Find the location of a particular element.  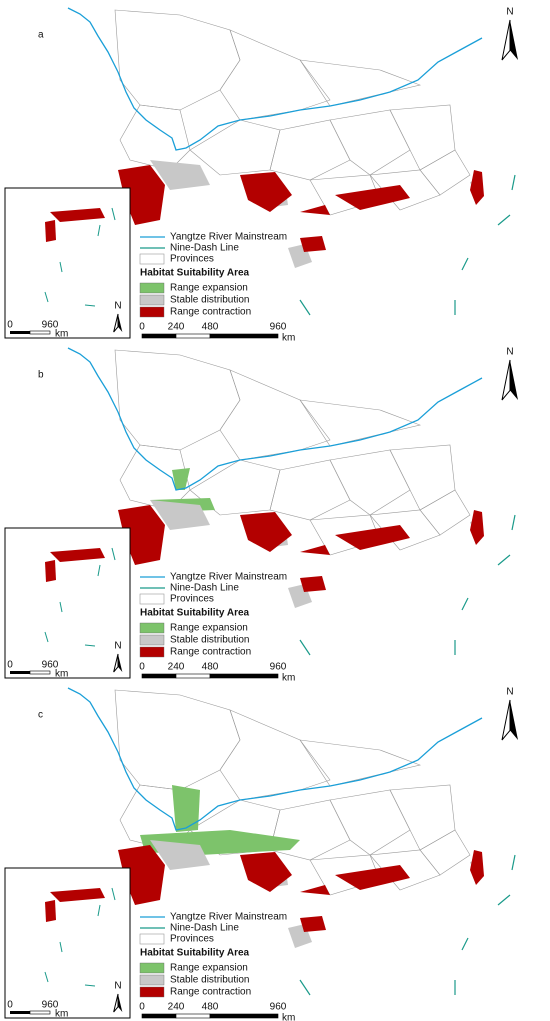

scale-label: 0 is located at coordinates (142, 327).